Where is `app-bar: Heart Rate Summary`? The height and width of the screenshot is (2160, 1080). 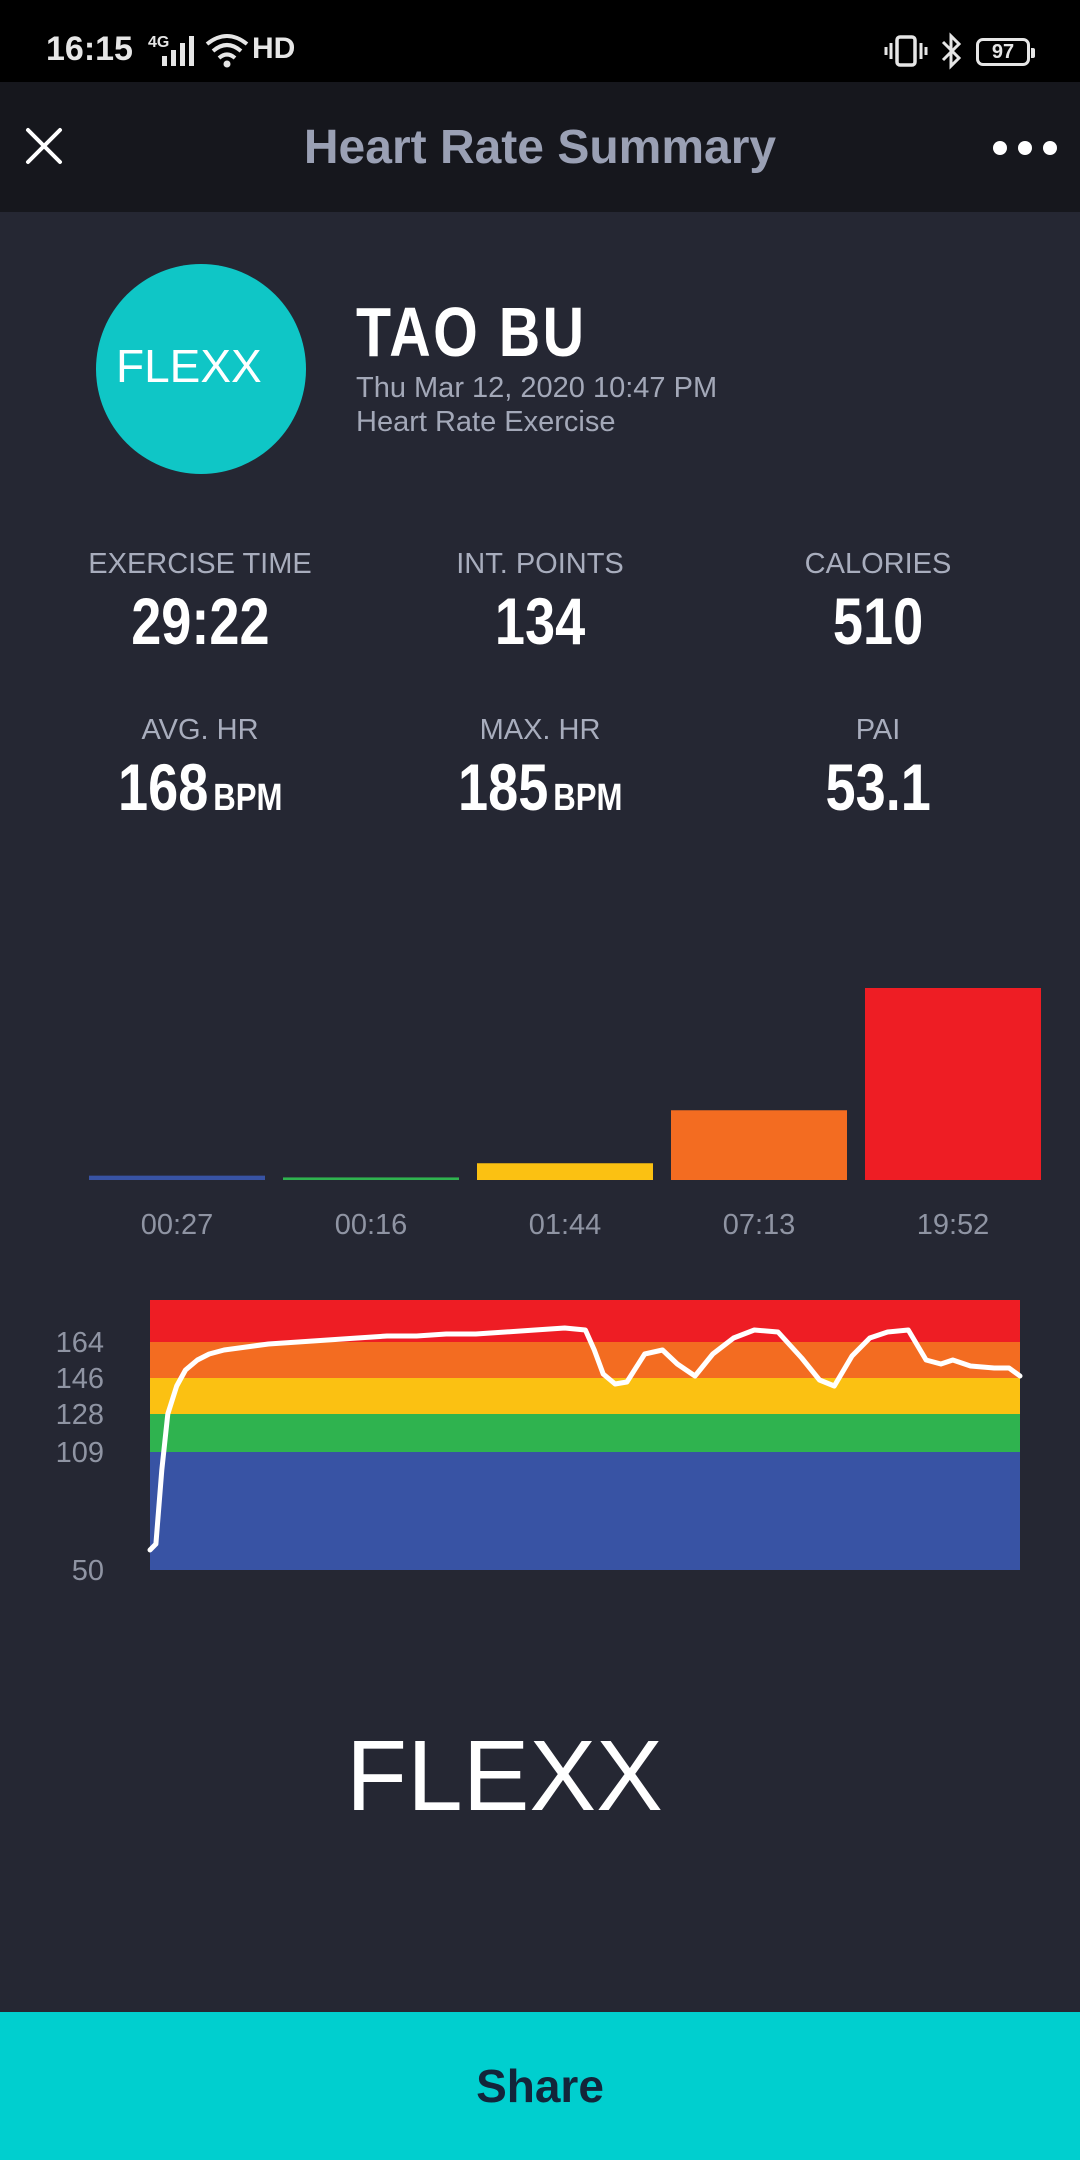 app-bar: Heart Rate Summary is located at coordinates (540, 147).